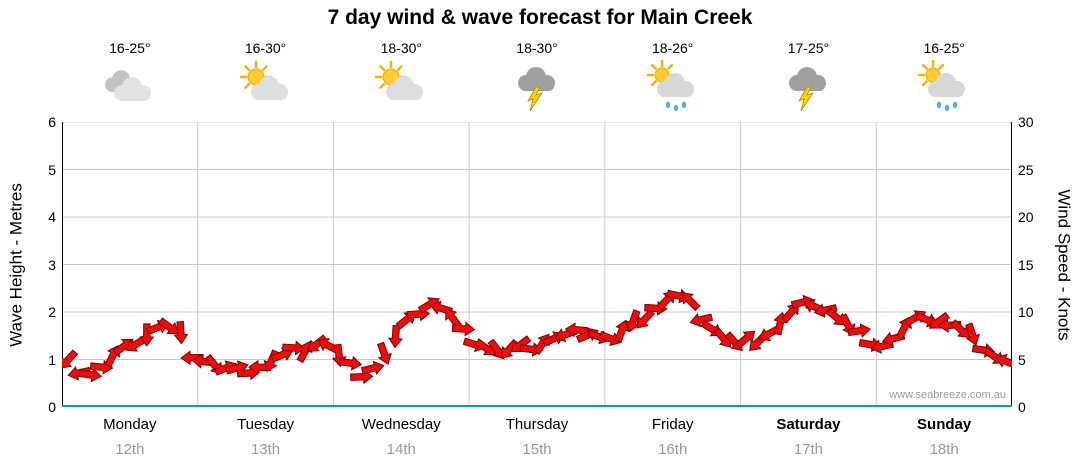 The height and width of the screenshot is (475, 1080). Describe the element at coordinates (1026, 169) in the screenshot. I see `y-axis-right-tick: 25` at that location.